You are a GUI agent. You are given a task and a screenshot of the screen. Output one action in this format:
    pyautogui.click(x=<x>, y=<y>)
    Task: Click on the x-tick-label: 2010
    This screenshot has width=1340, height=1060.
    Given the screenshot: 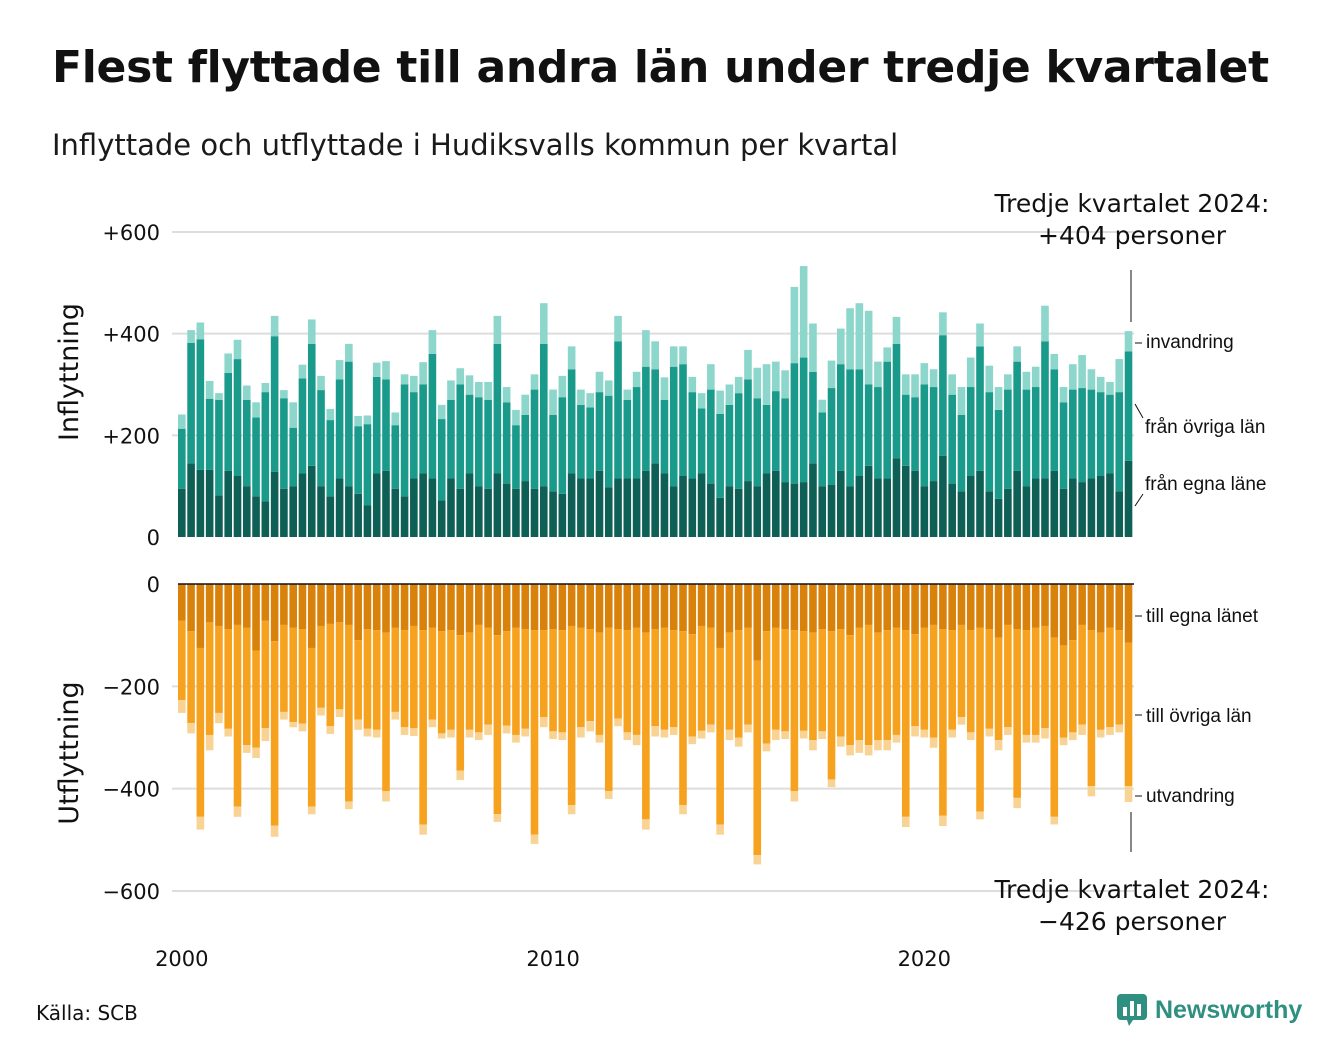 What is the action you would take?
    pyautogui.click(x=552, y=959)
    